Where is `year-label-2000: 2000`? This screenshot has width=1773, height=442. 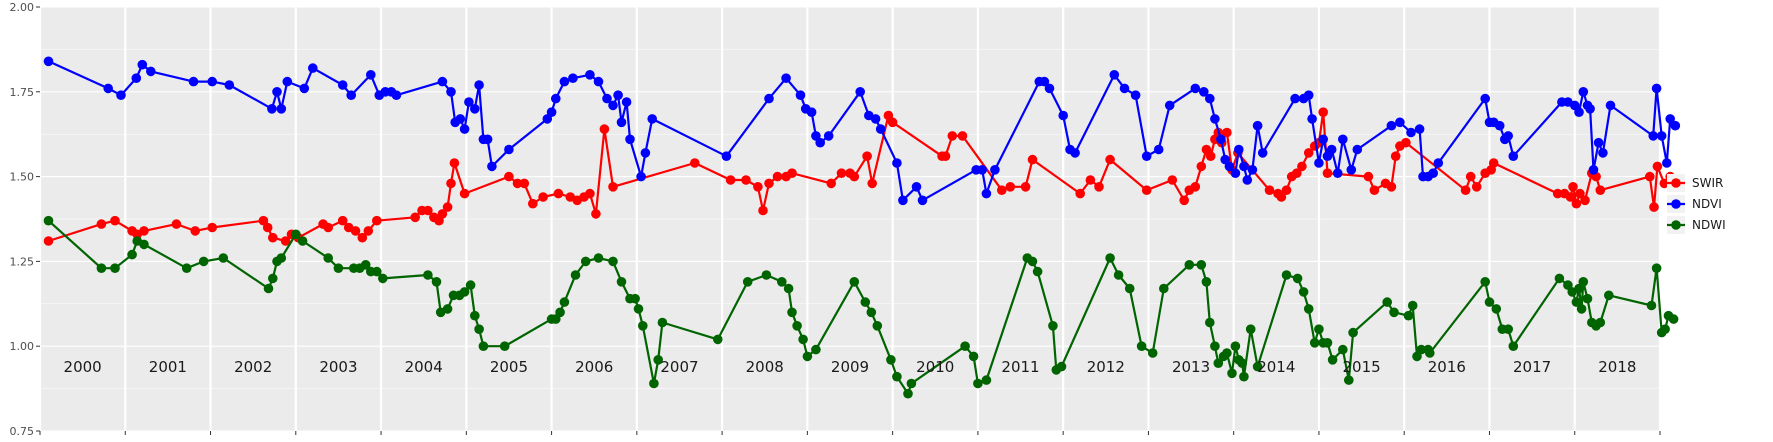 year-label-2000: 2000 is located at coordinates (83, 367).